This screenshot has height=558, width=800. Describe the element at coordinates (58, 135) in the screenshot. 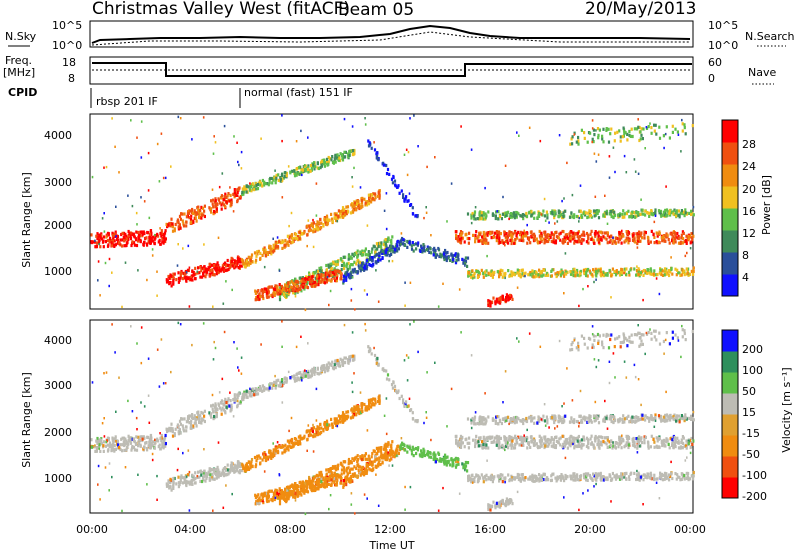

I see `power-ytick-4000: 4000` at that location.